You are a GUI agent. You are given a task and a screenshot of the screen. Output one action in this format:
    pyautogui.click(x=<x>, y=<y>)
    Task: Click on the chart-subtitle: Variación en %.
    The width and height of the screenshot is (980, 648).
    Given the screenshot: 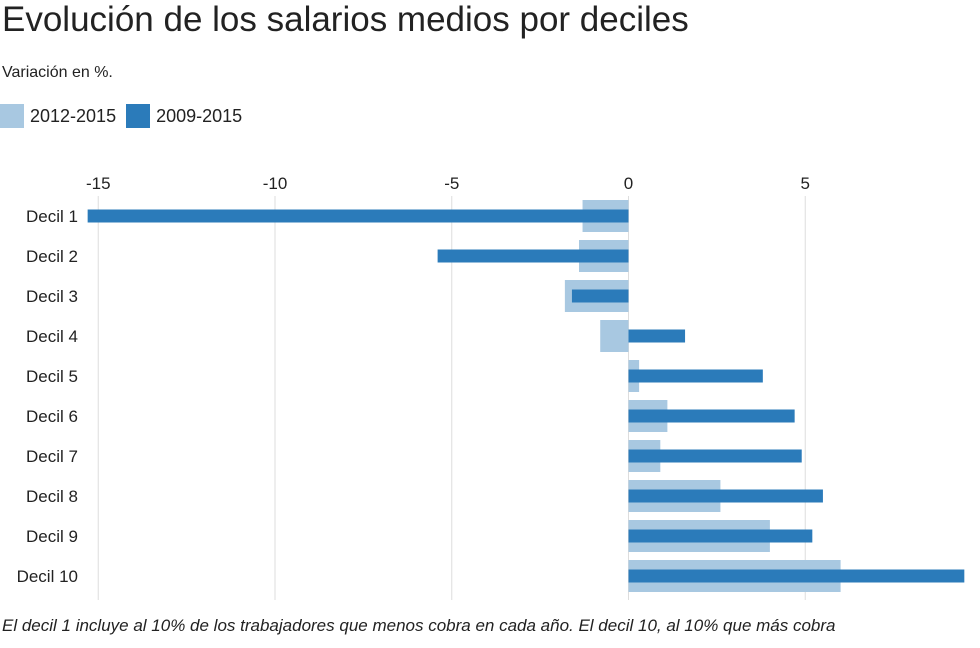 What is the action you would take?
    pyautogui.click(x=57, y=72)
    